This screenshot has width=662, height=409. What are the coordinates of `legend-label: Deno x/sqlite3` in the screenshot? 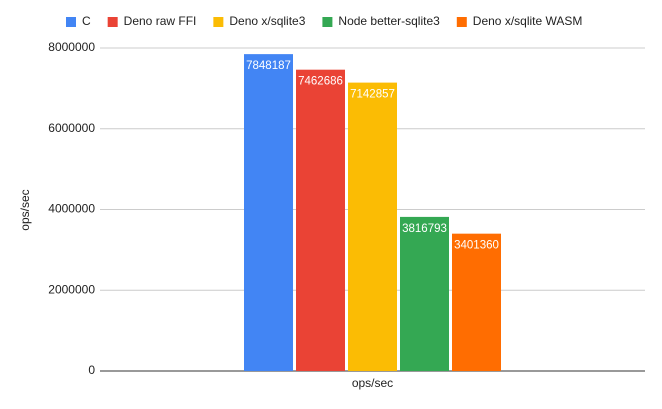 It's located at (267, 21).